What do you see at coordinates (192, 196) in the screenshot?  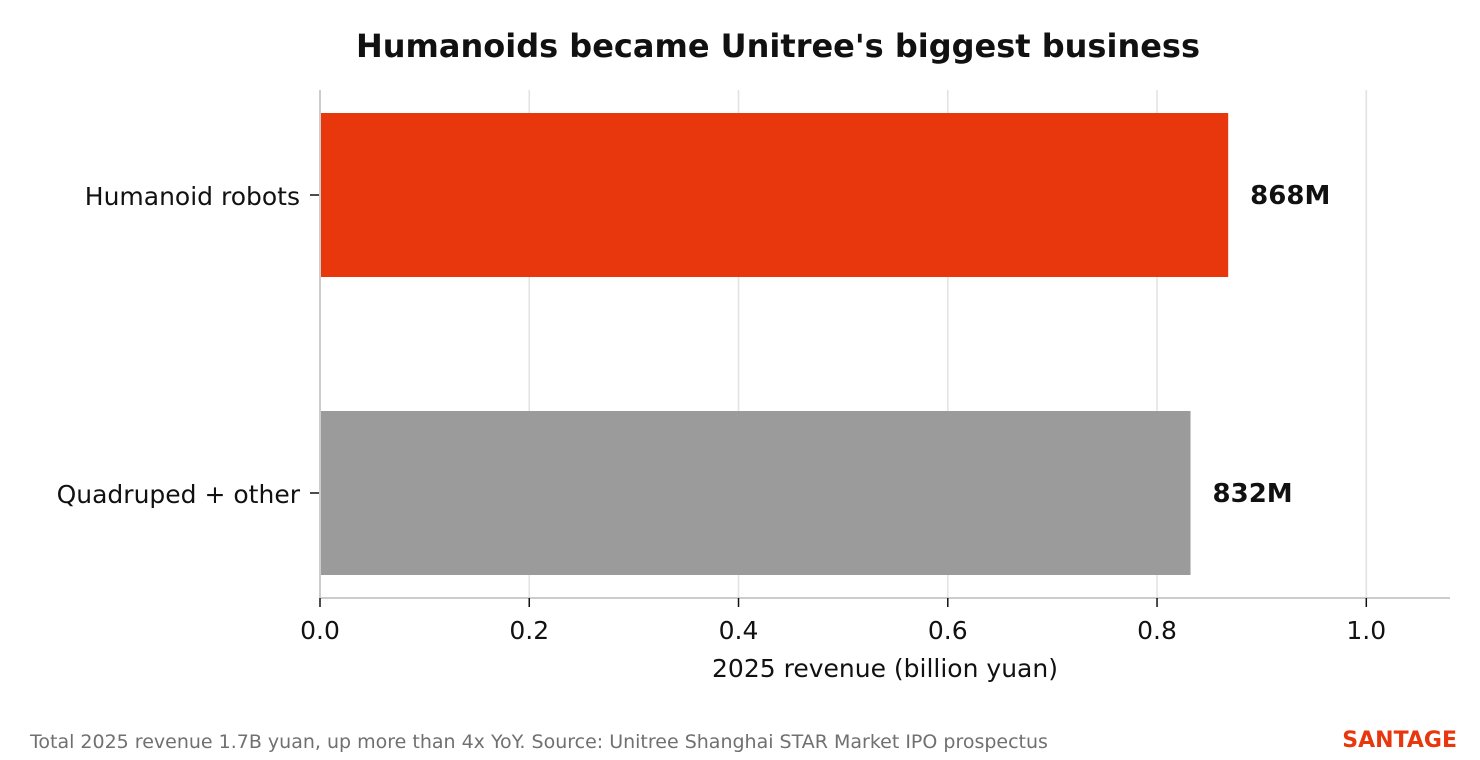 I see `y-tick-label-0: Humanoid robots` at bounding box center [192, 196].